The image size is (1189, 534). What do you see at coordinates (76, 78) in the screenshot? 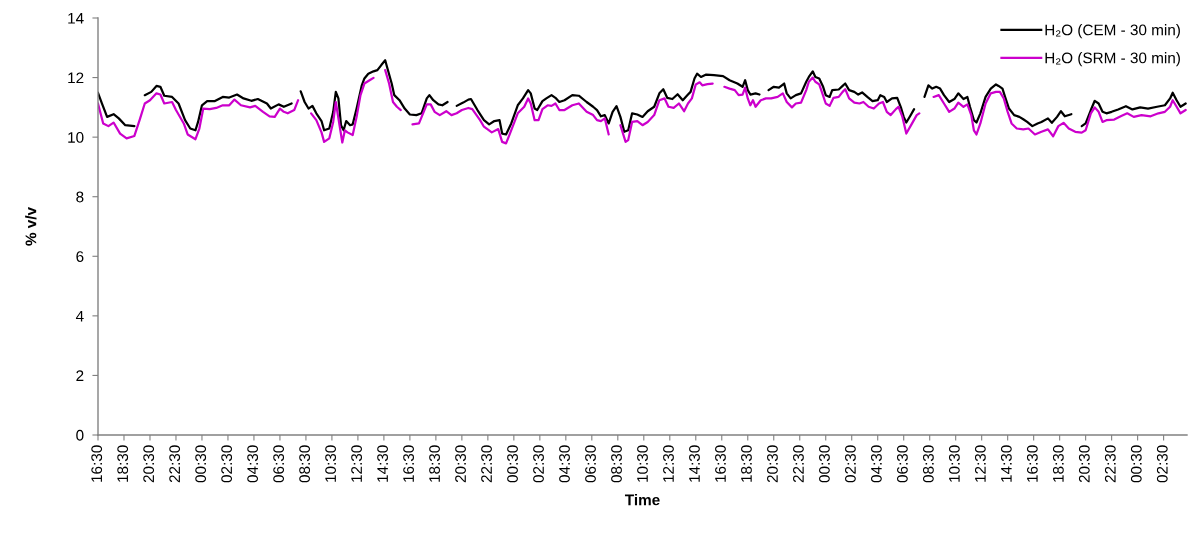
I see `y-tick-label: 12` at bounding box center [76, 78].